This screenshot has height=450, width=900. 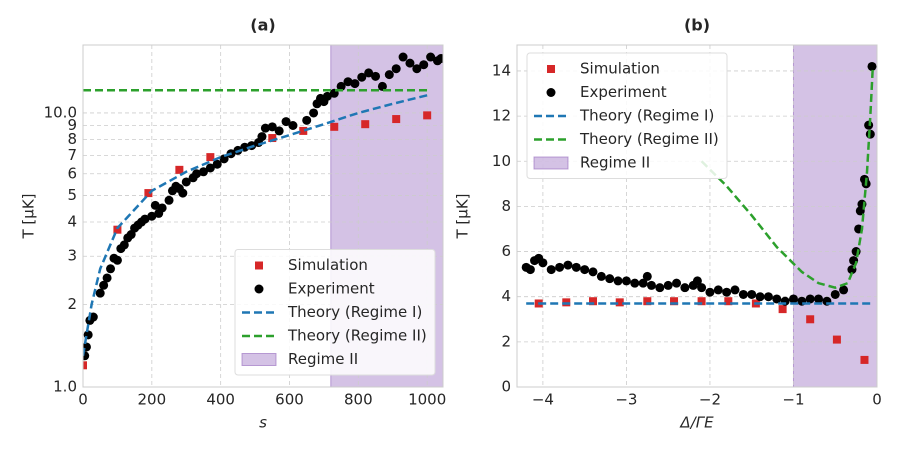 I want to click on y-tick-label: 4, so click(x=72, y=222).